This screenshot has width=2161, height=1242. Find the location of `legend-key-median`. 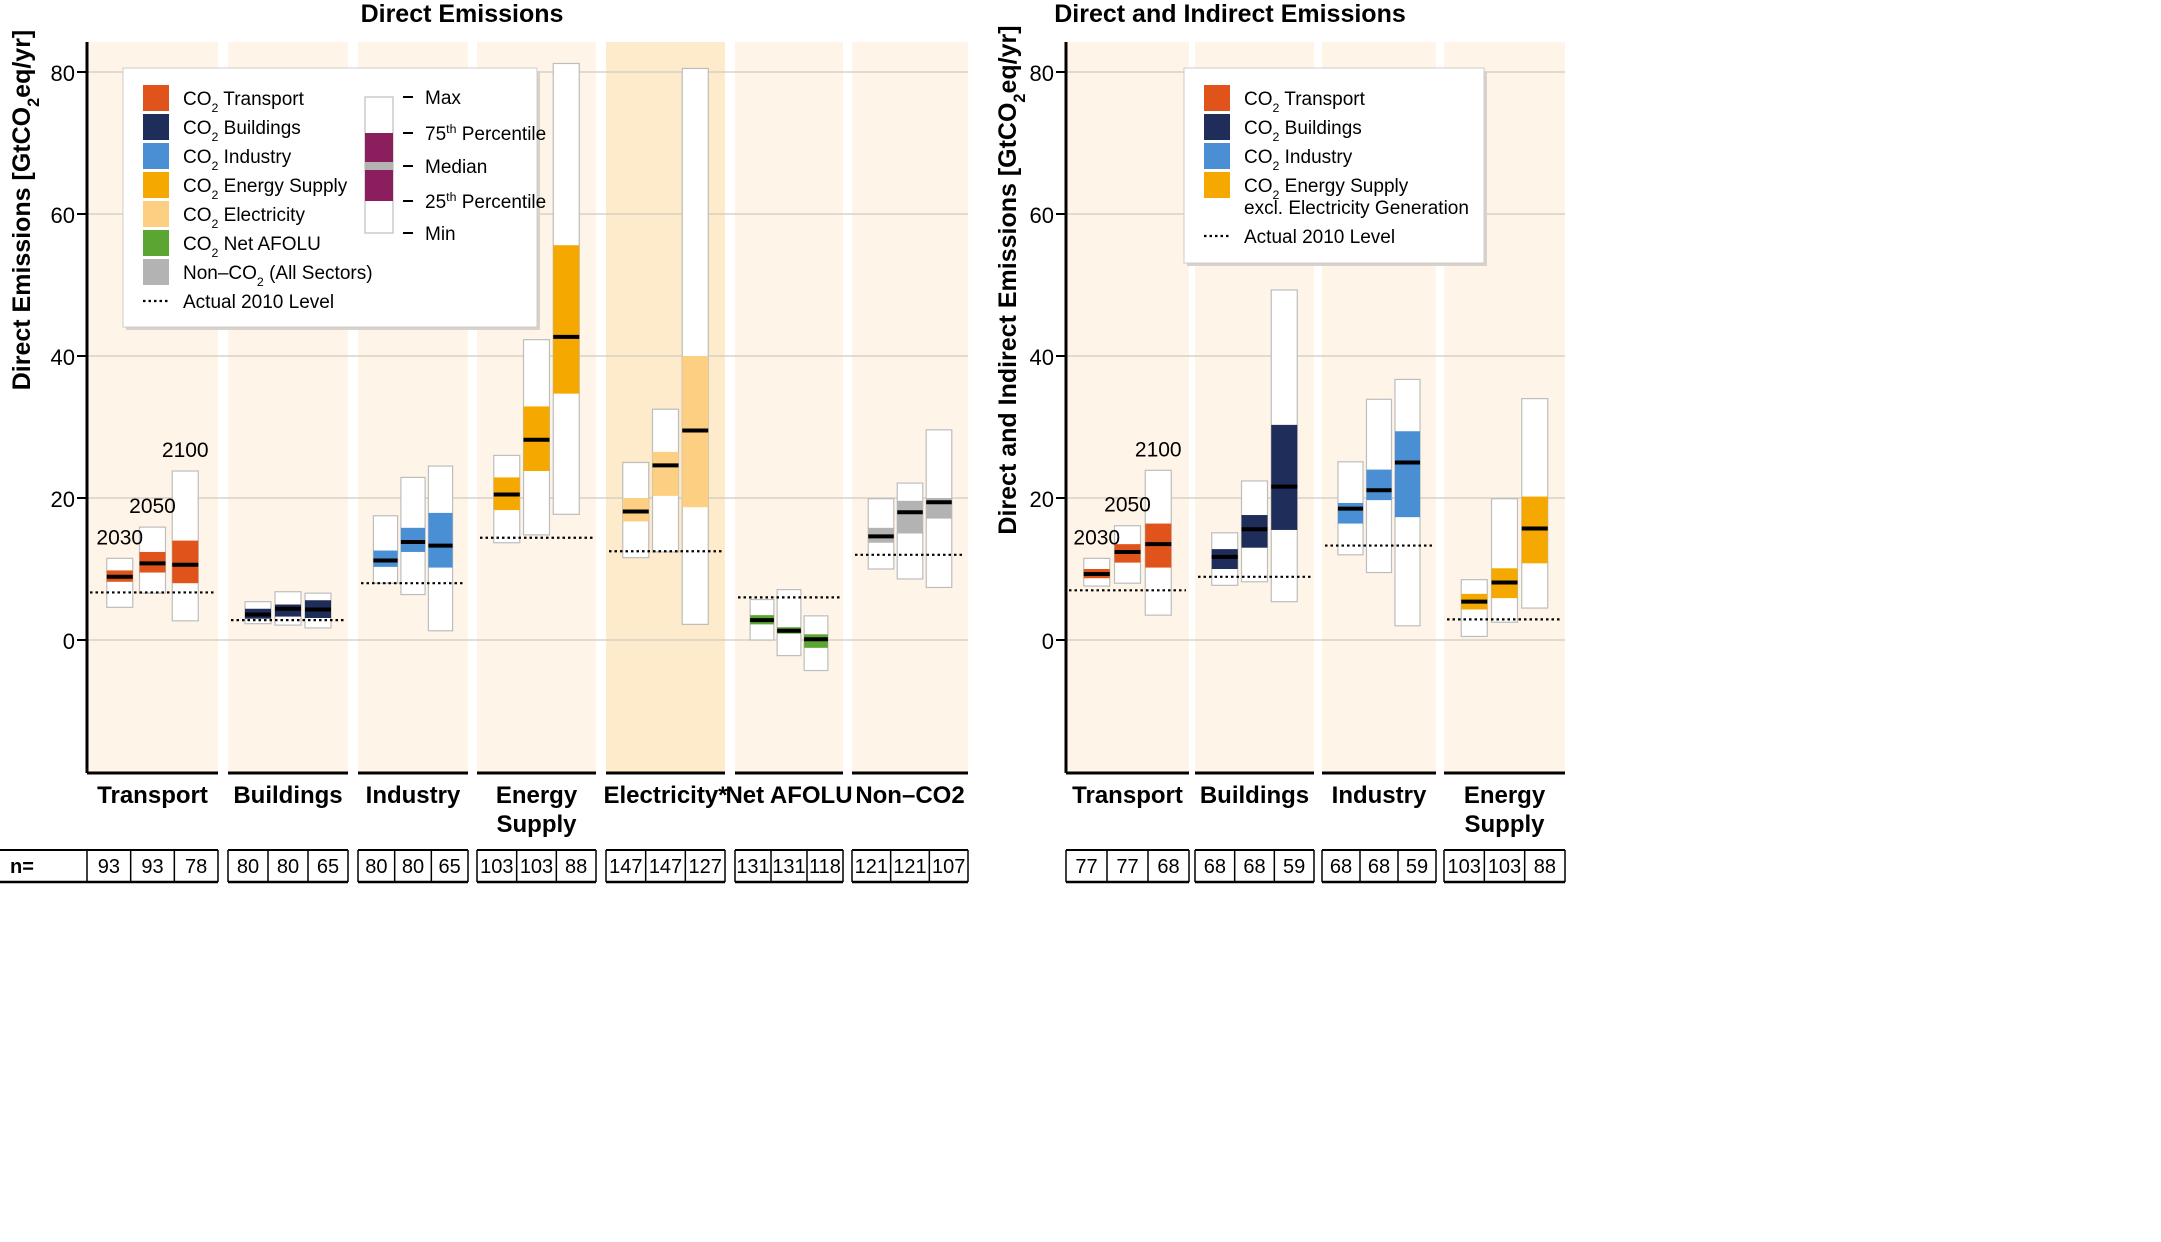

legend-key-median is located at coordinates (379, 166).